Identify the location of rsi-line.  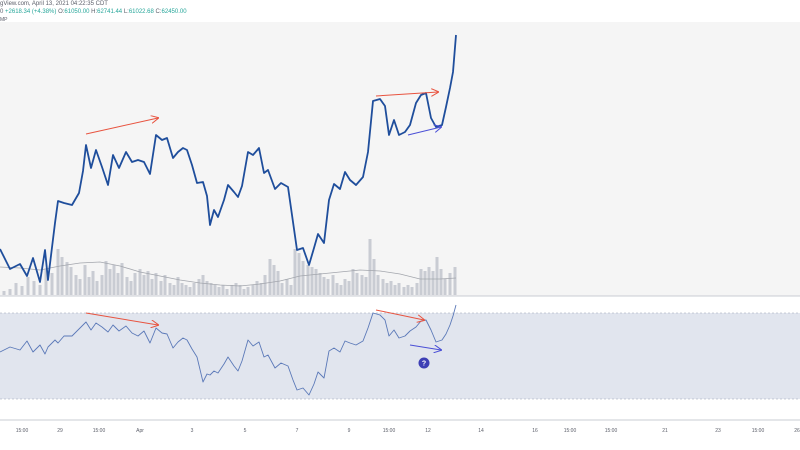
(228, 350).